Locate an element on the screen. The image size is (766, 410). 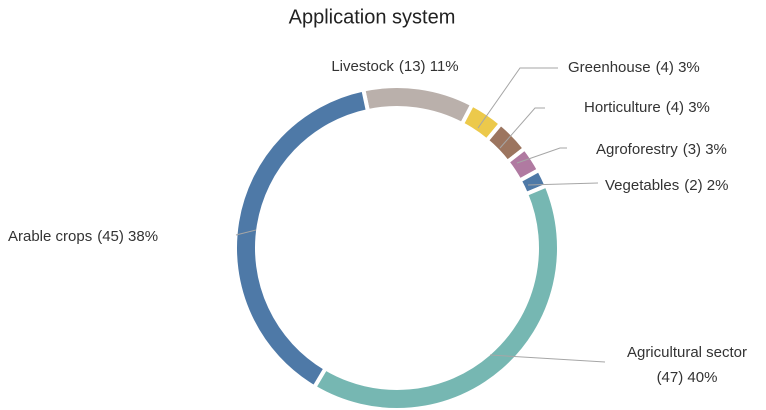
data-label: Horticulture (4) 3% is located at coordinates (647, 107).